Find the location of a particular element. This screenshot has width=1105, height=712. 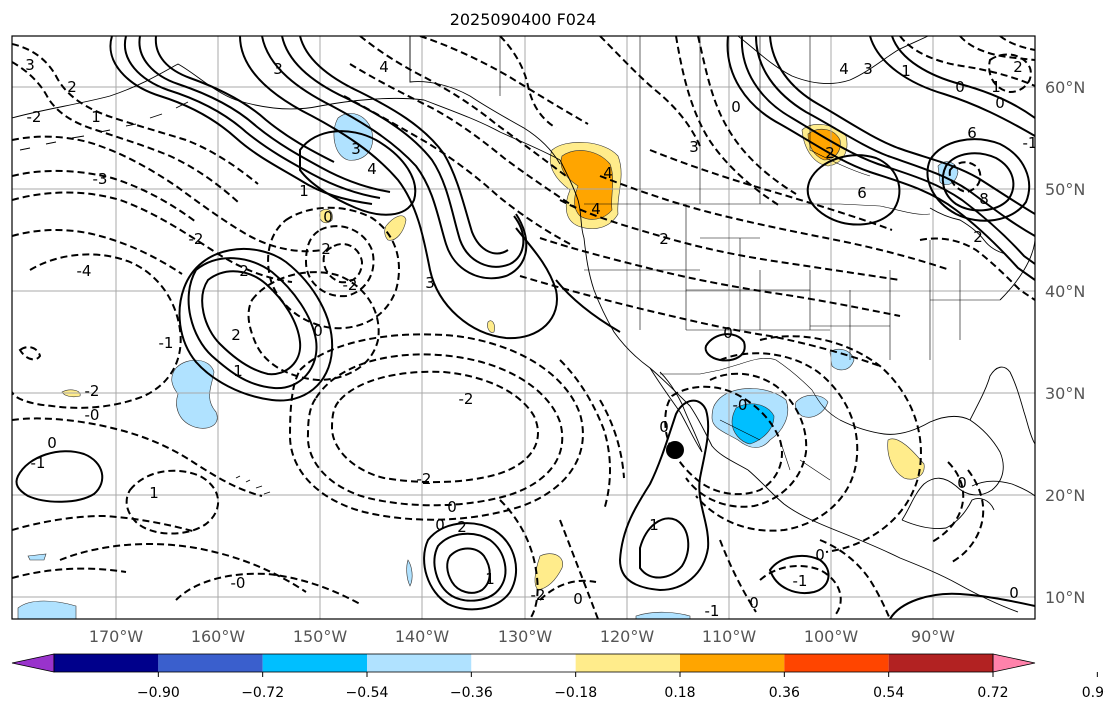

contour-label: -0 is located at coordinates (238, 583).